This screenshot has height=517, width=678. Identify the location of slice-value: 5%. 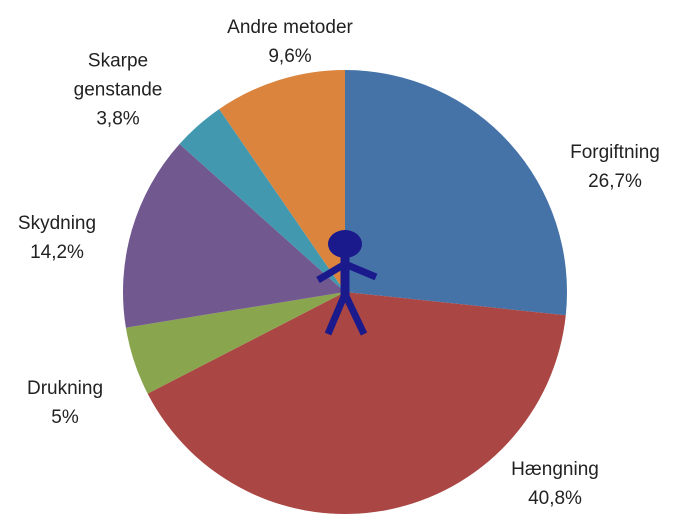
(65, 417).